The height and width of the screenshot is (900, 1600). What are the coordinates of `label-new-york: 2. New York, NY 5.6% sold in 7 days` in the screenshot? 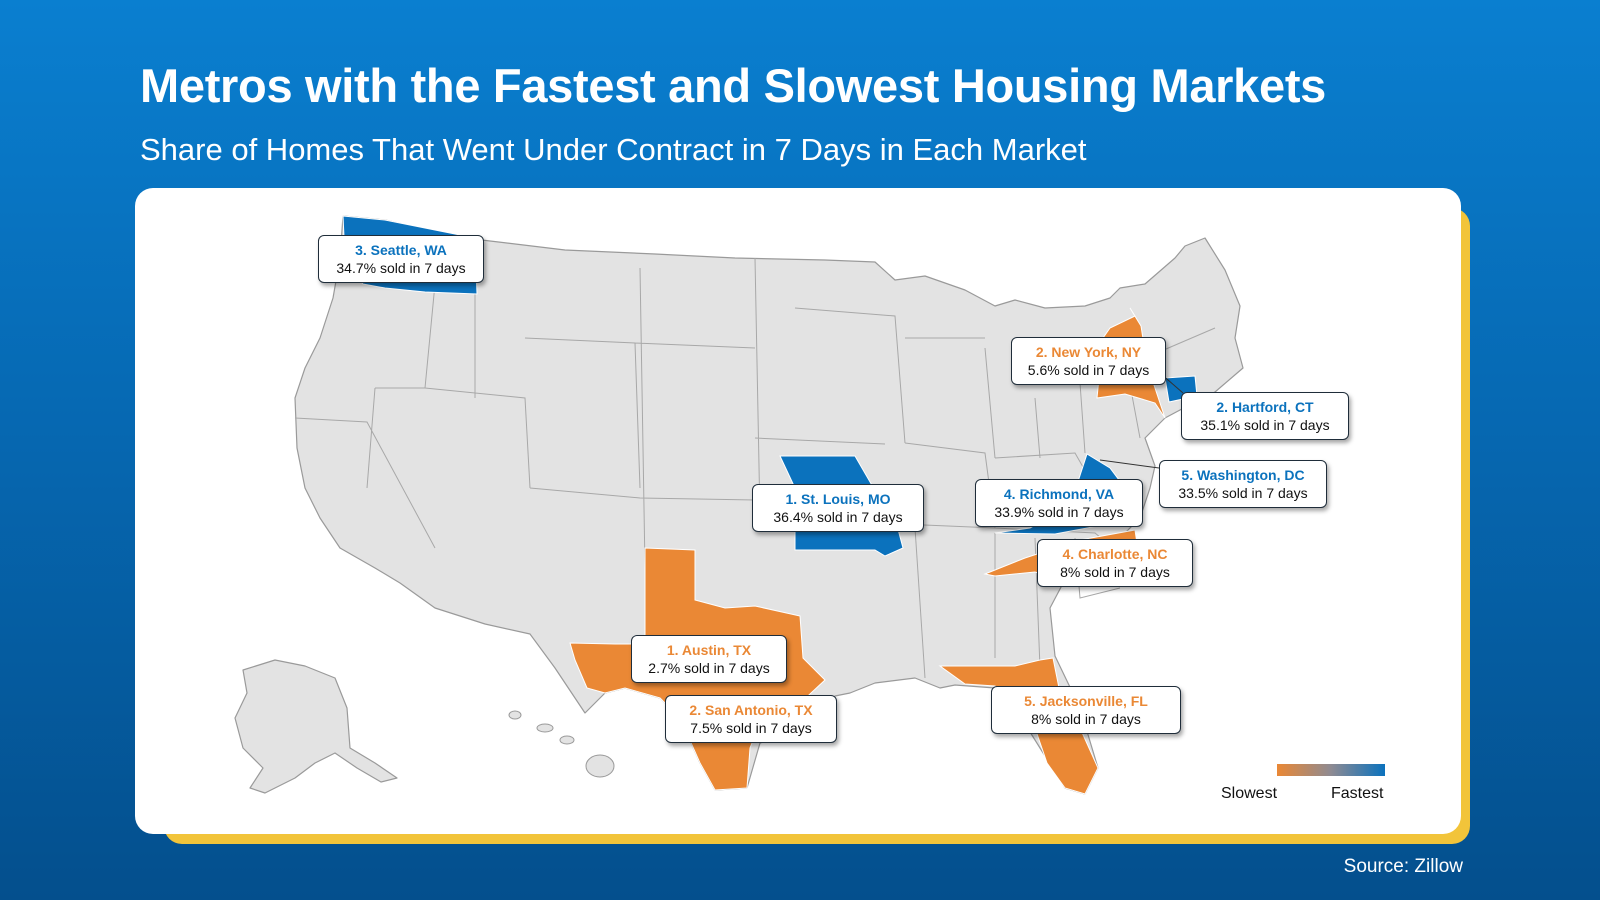 It's located at (1088, 361).